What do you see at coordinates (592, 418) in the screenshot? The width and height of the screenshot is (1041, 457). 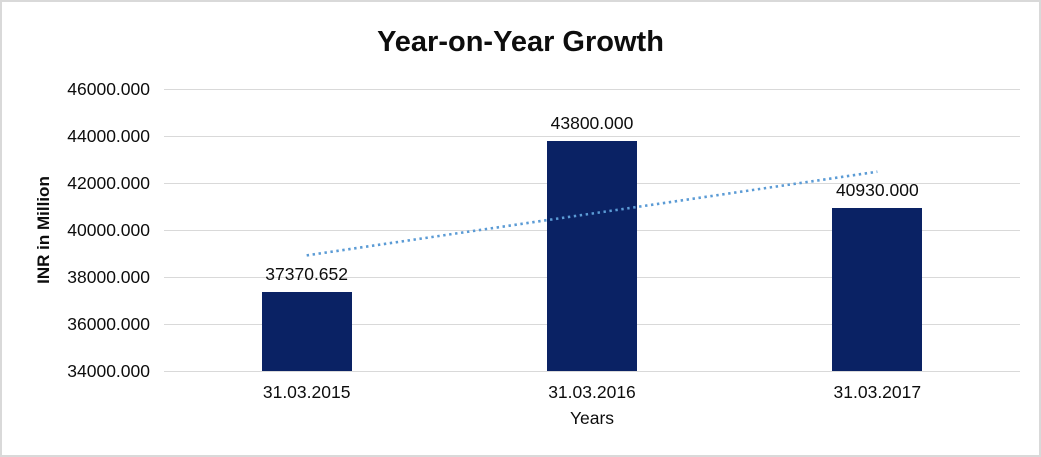 I see `x-axis-title: Years` at bounding box center [592, 418].